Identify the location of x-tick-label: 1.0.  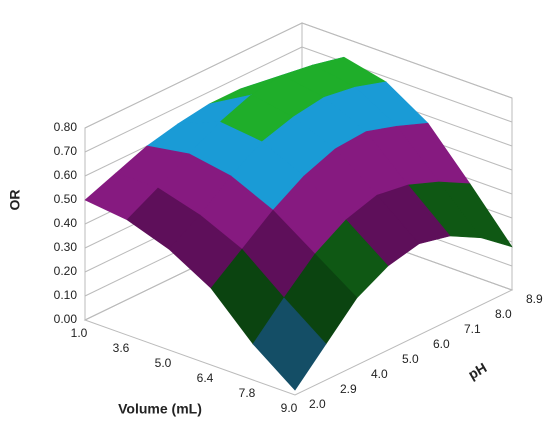
(79, 333).